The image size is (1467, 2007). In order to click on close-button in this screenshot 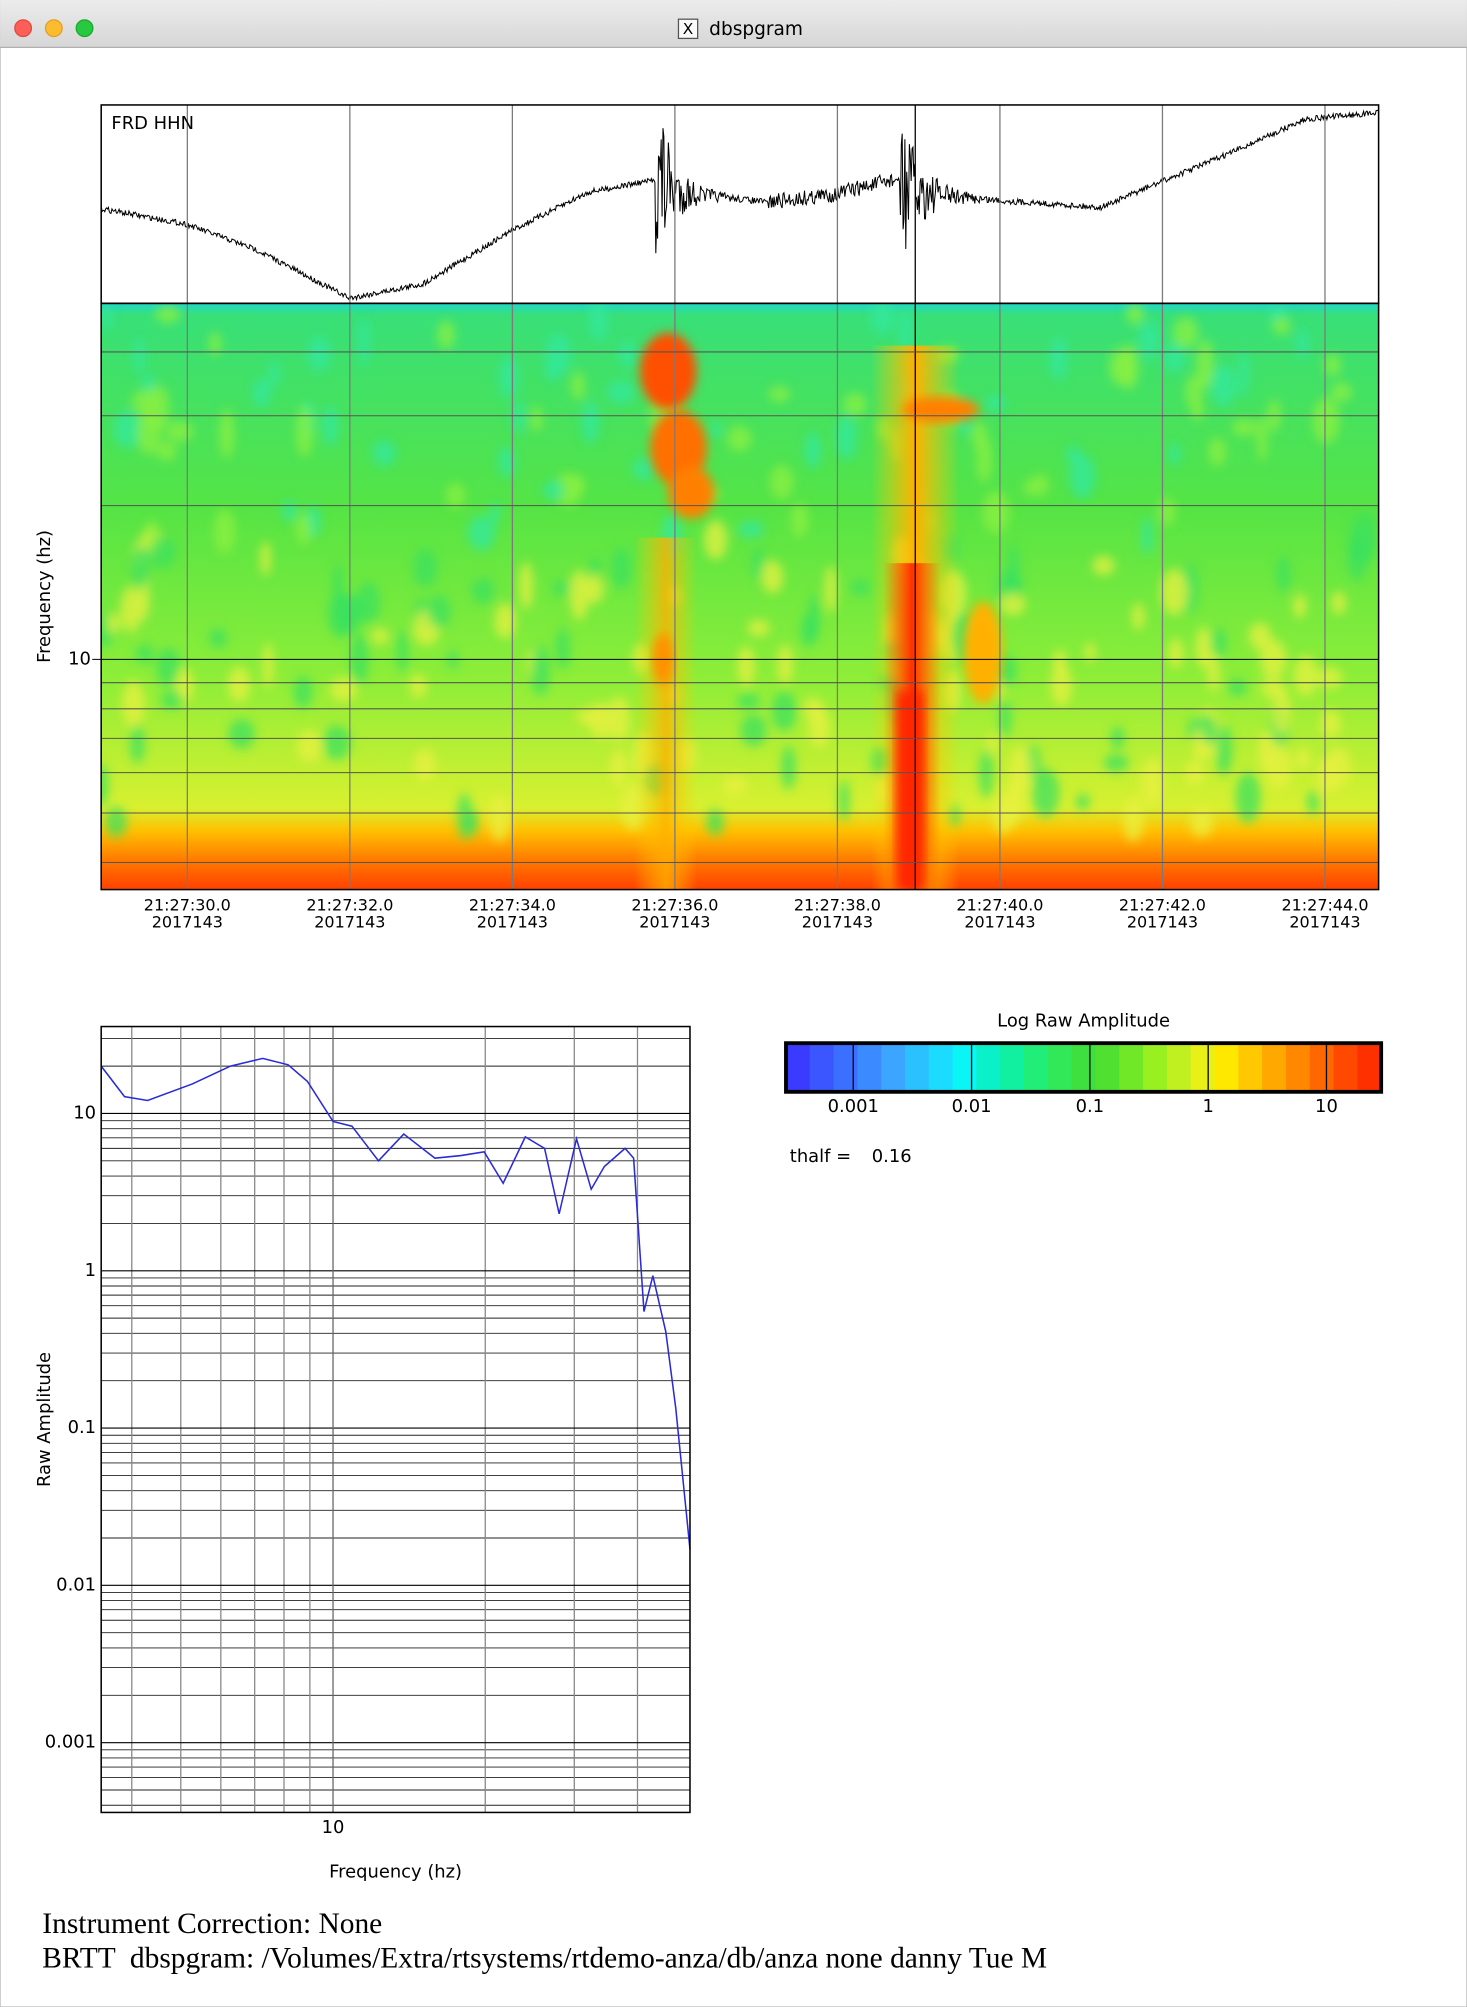, I will do `click(23, 28)`.